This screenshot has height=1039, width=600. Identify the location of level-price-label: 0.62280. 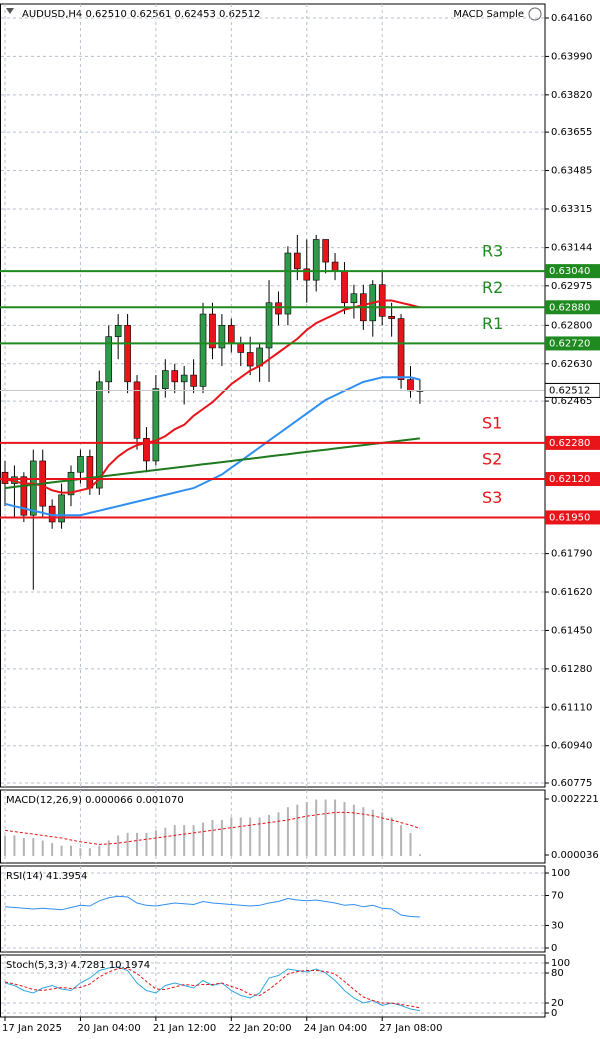
(569, 443).